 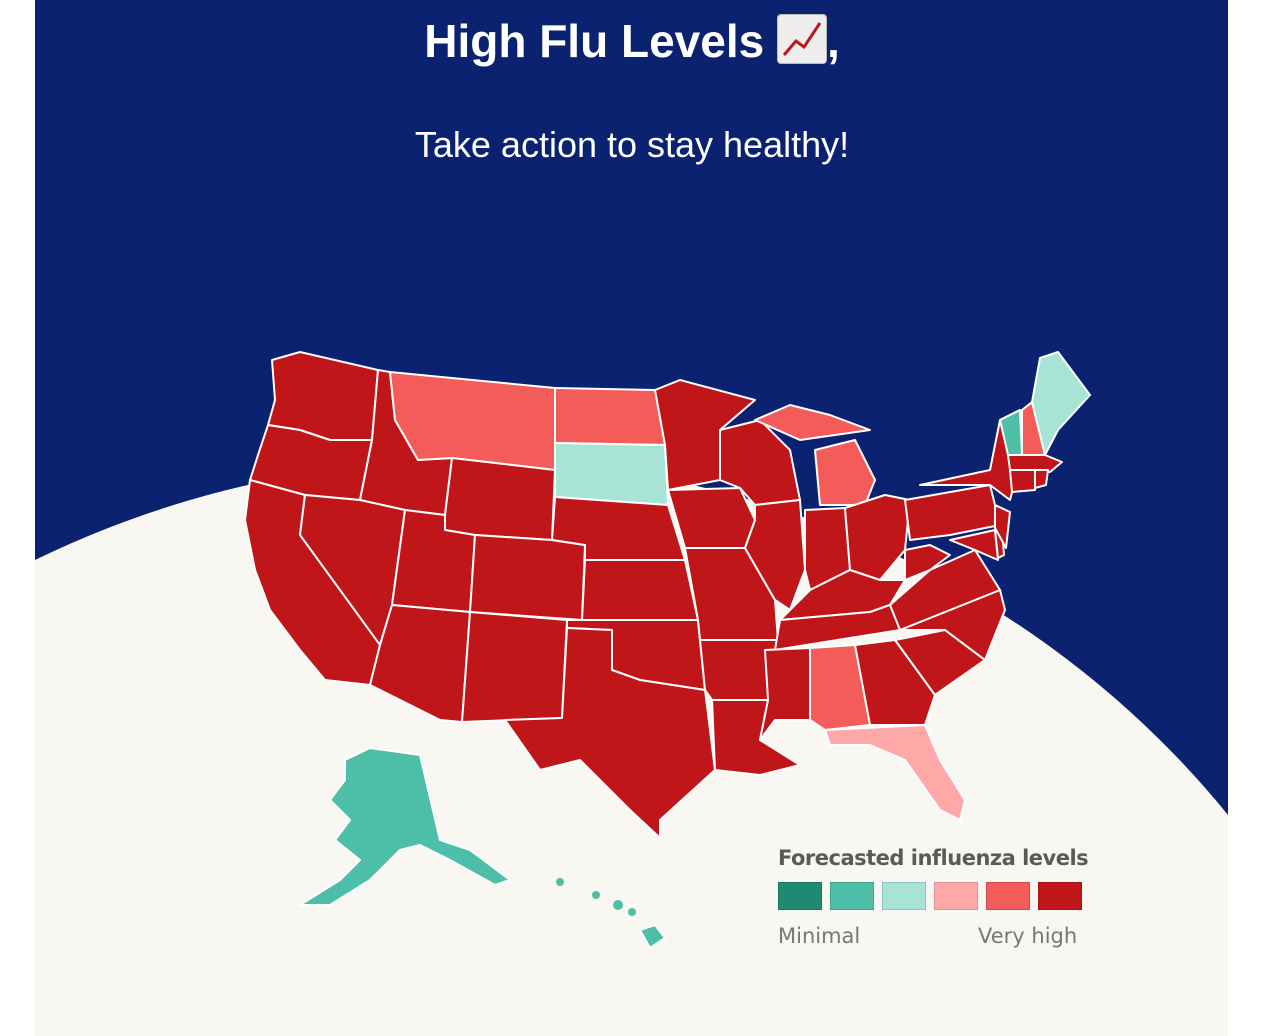 What do you see at coordinates (610, 733) in the screenshot?
I see `state-tx` at bounding box center [610, 733].